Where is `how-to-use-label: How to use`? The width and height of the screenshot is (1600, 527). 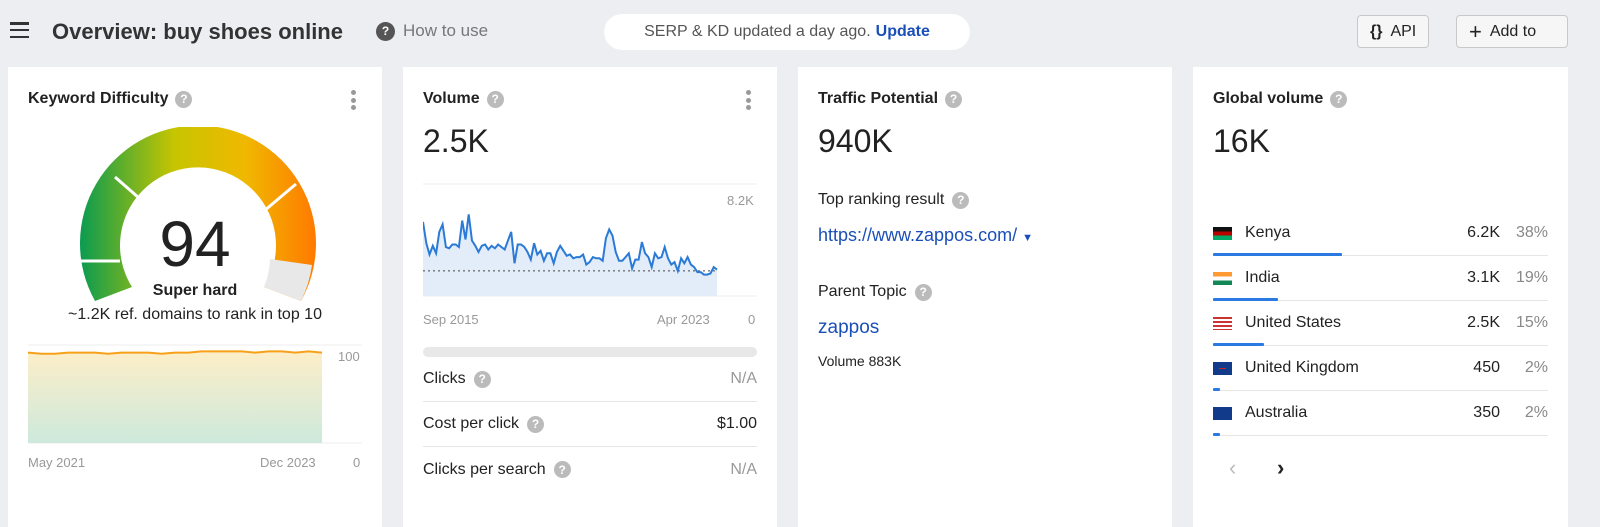
how-to-use-label: How to use is located at coordinates (446, 30).